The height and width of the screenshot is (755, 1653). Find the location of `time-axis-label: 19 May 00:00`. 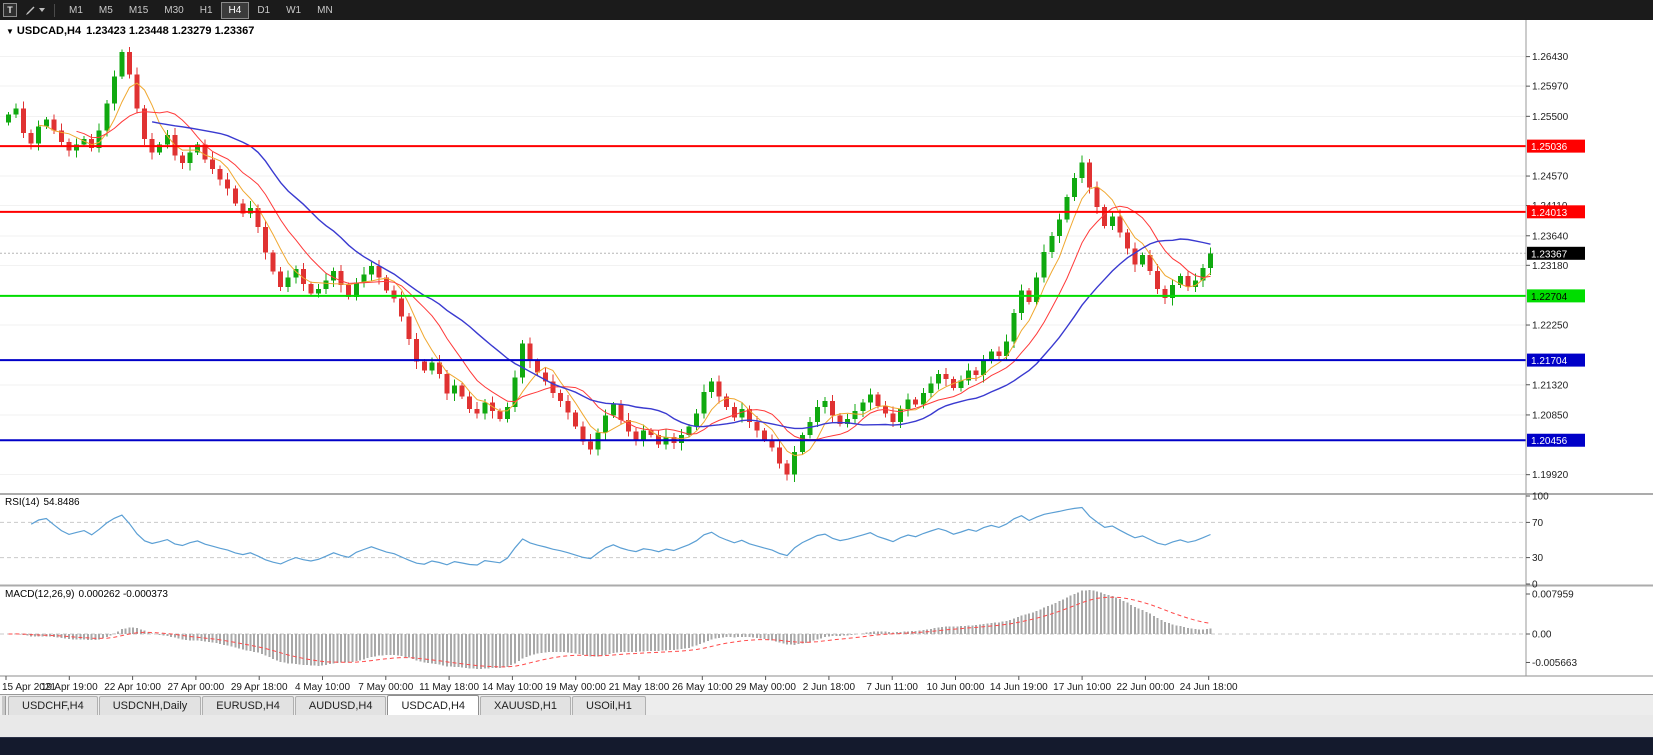

time-axis-label: 19 May 00:00 is located at coordinates (575, 687).